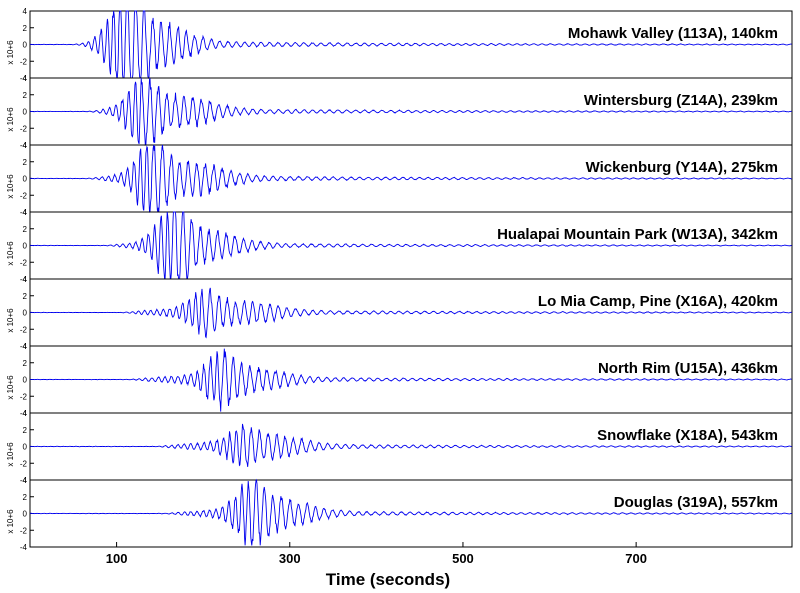  I want to click on seismogram-panel: 4 2 0 -2 -4 x 10+6 Mohawk Valley (113A), 140km, so click(399, 45).